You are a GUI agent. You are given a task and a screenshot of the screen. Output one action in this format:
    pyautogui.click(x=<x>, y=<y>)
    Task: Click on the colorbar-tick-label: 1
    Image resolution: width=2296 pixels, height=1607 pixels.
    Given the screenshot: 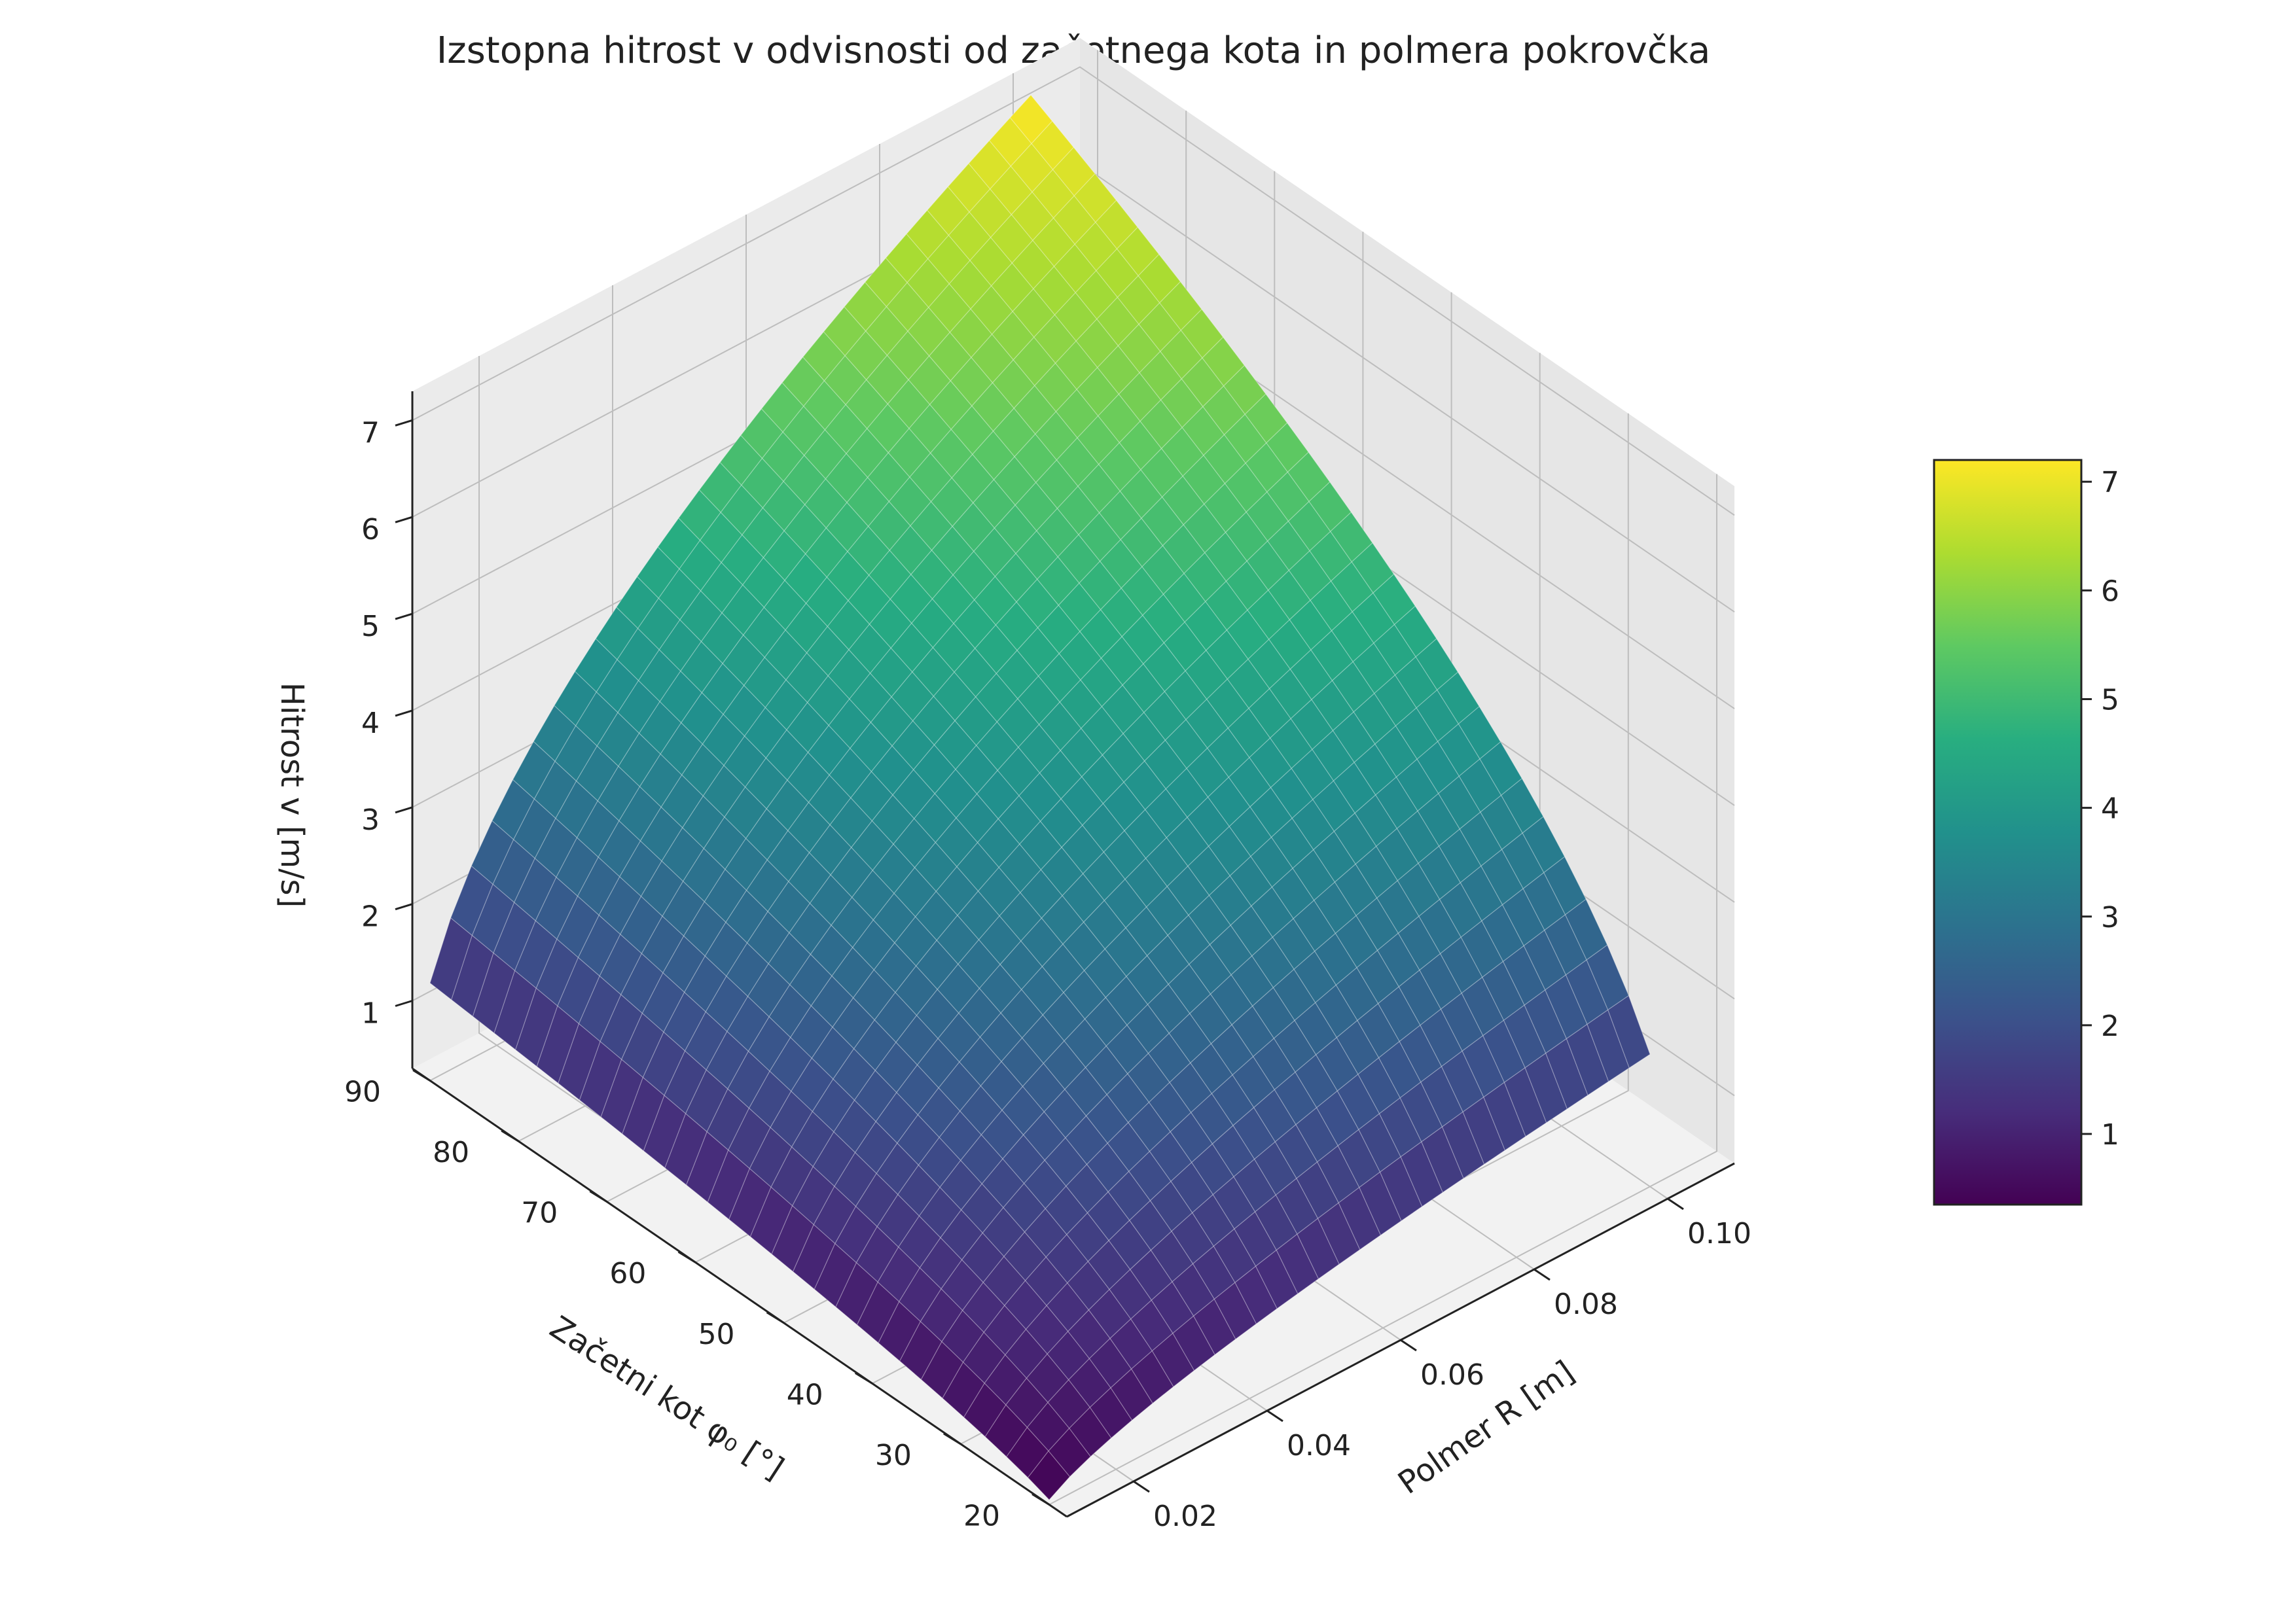 What is the action you would take?
    pyautogui.click(x=2110, y=1135)
    